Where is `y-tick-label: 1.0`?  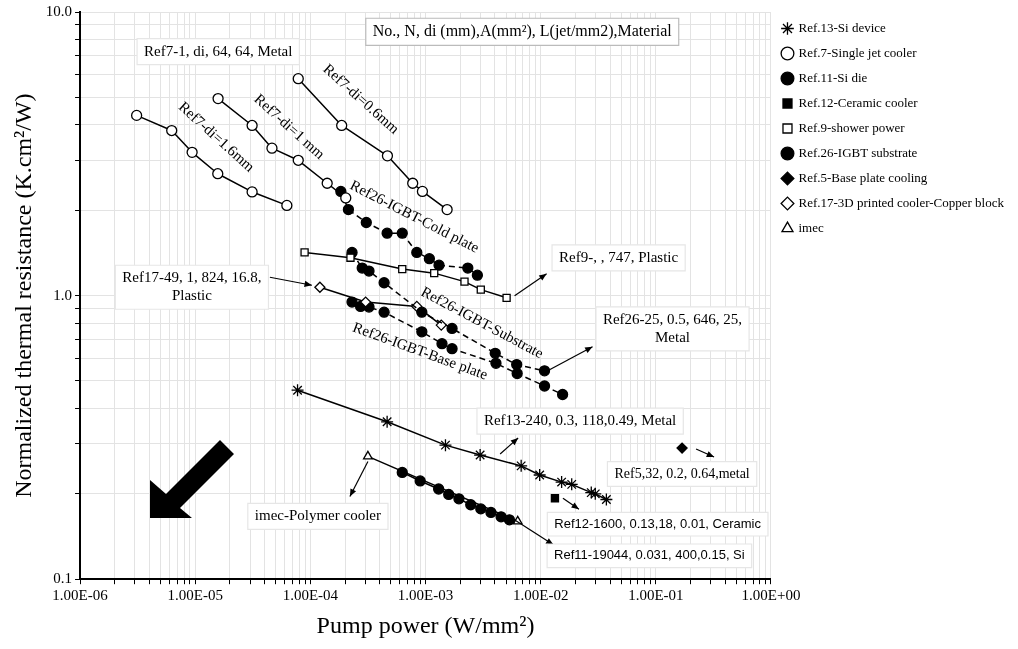
y-tick-label: 1.0 is located at coordinates (63, 294).